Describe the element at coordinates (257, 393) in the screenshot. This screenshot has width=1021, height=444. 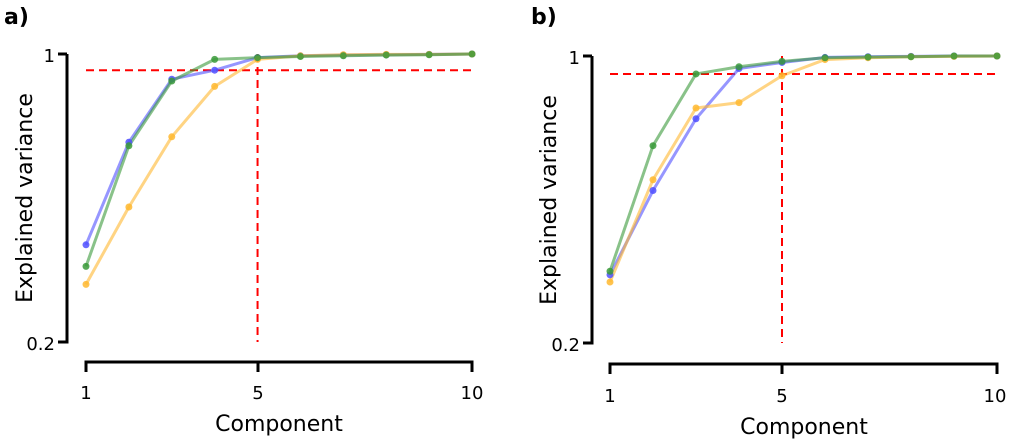
I see `panel-a-xtick-label-5: 5` at that location.